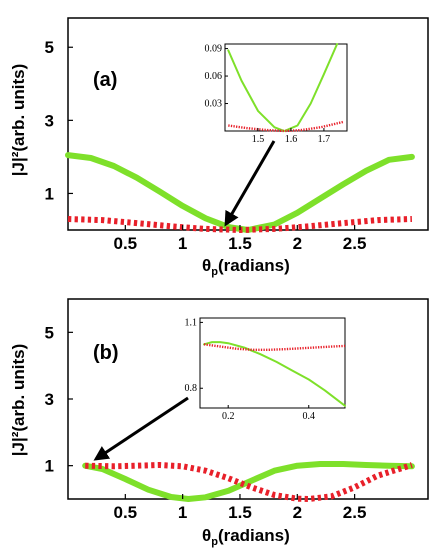  I want to click on panel-a-xticks: 0.5 1 1.5 2 2.5, so click(240, 239).